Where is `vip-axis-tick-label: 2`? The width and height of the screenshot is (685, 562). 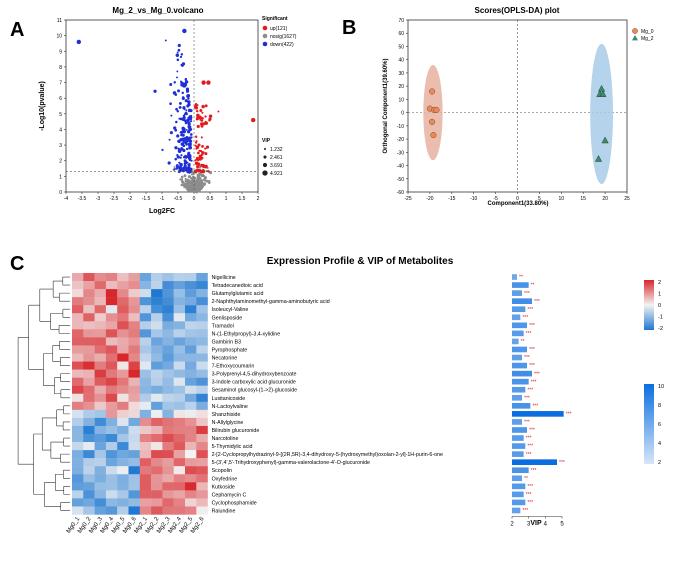 vip-axis-tick-label: 2 is located at coordinates (512, 525).